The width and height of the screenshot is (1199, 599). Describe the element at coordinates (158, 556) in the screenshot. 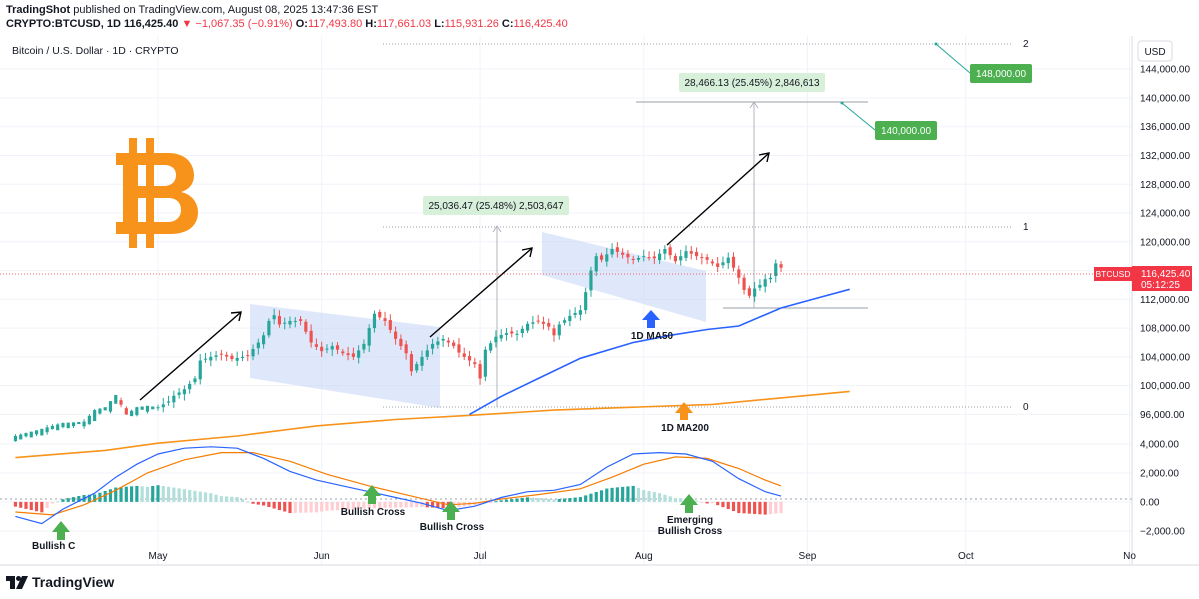

I see `time-tick-label: May` at that location.